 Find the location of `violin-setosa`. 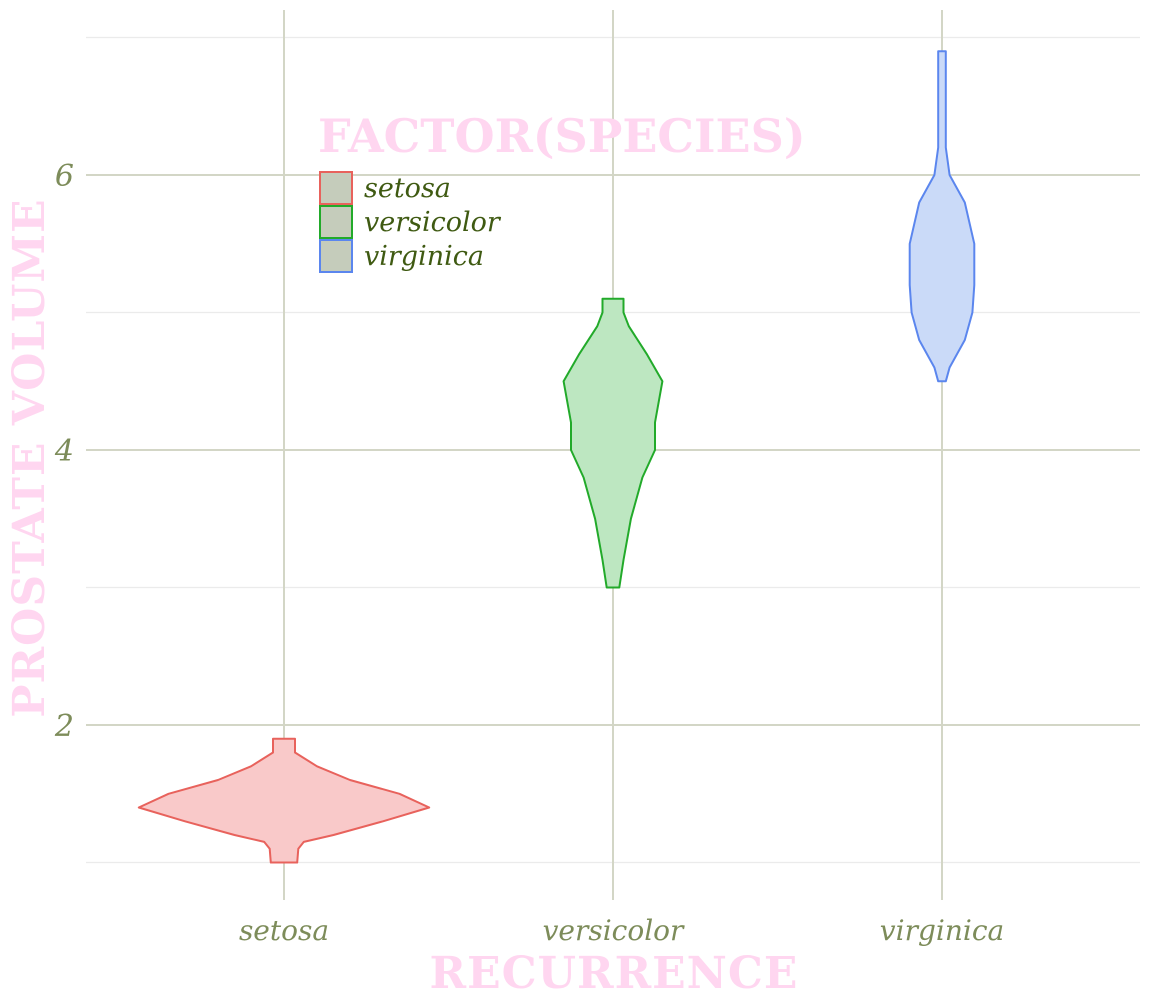

violin-setosa is located at coordinates (284, 800).